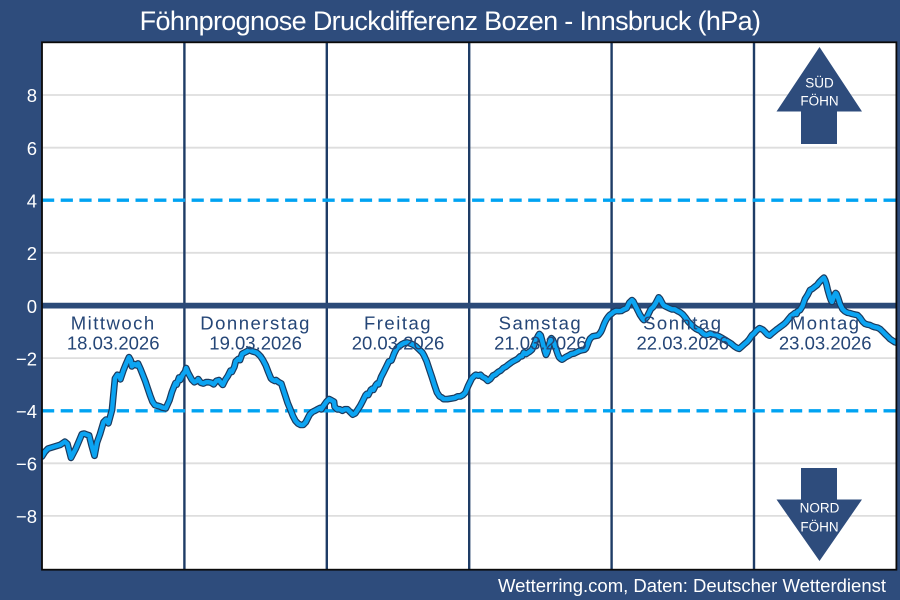 This screenshot has height=600, width=900. What do you see at coordinates (398, 323) in the screenshot?
I see `svg-text: Freitag` at bounding box center [398, 323].